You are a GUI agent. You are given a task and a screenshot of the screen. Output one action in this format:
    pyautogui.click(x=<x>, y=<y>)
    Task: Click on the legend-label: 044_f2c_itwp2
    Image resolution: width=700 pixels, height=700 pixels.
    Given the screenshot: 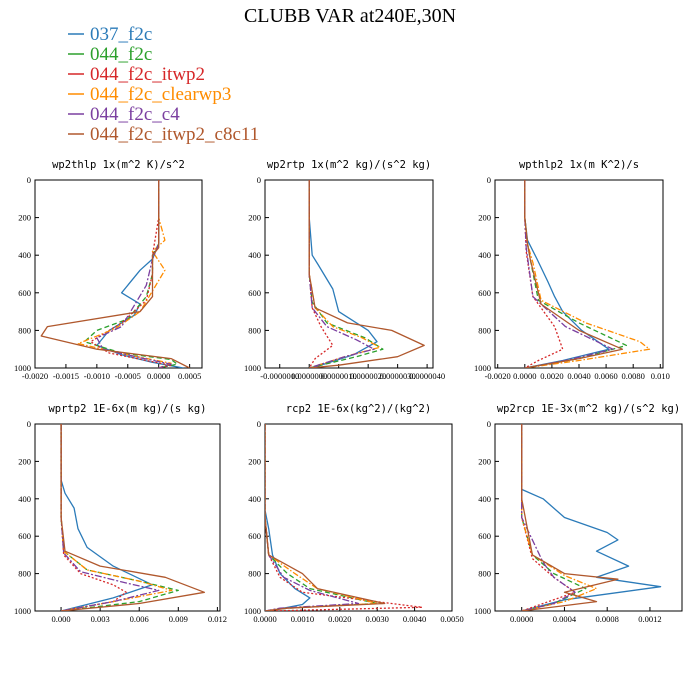 What is the action you would take?
    pyautogui.click(x=147, y=74)
    